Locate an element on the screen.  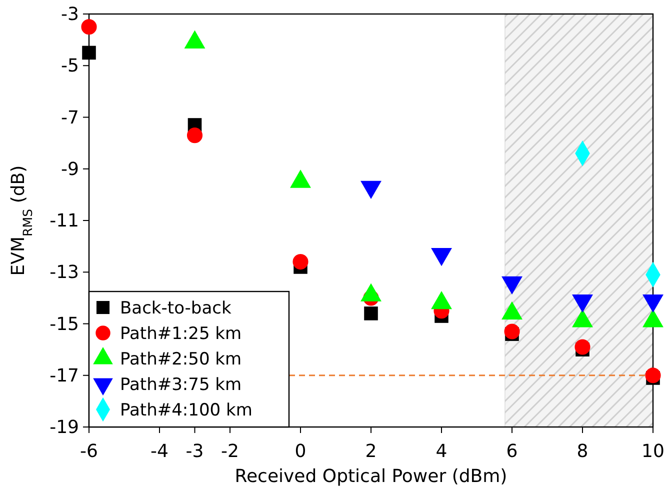
legend-label: Path#2:50 km is located at coordinates (181, 360).